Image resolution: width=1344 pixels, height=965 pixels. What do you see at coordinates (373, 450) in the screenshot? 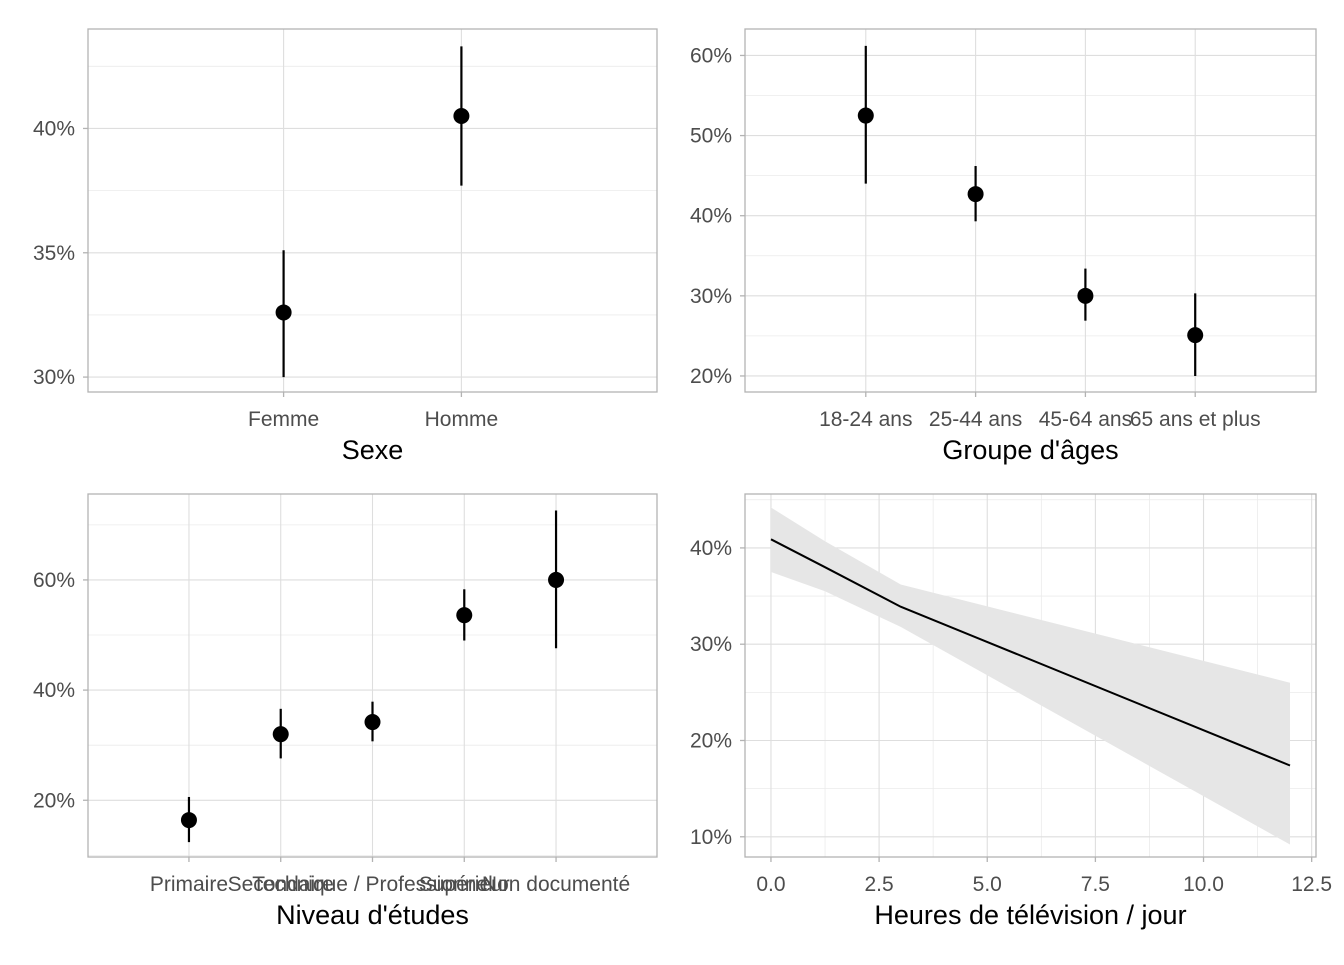
I see `x-axis-title: Sexe` at bounding box center [373, 450].